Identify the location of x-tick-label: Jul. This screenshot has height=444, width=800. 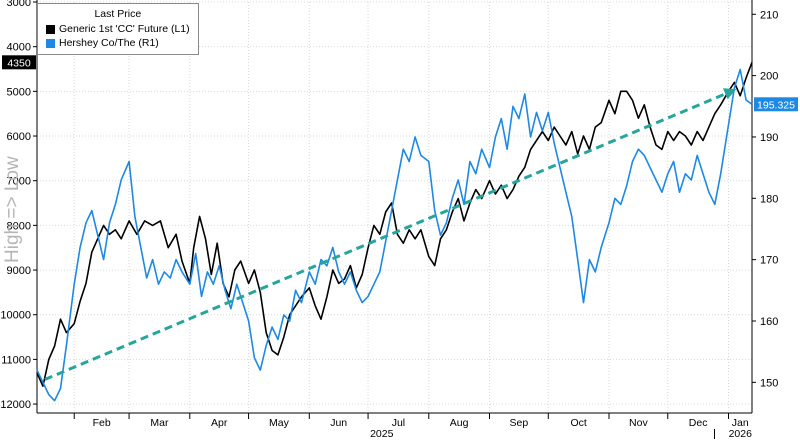
(398, 423).